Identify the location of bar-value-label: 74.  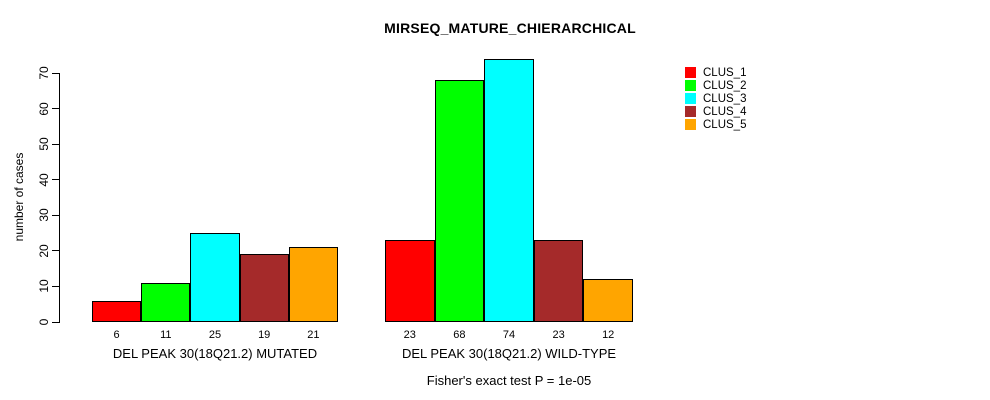
(509, 335).